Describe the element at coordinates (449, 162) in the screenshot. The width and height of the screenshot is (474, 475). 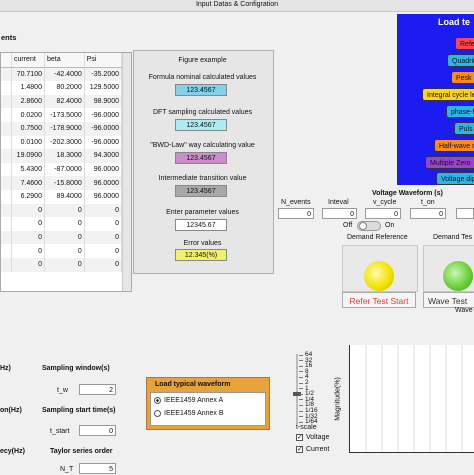
I see `test-button: Multiple Zero` at that location.